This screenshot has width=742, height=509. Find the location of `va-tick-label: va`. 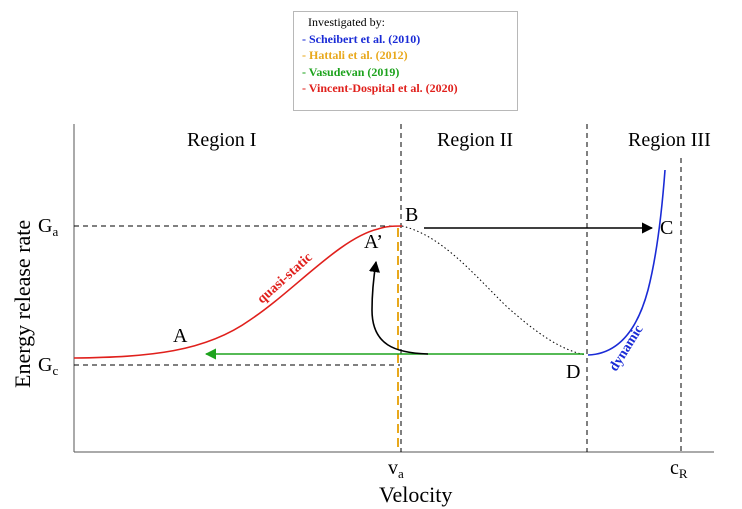

va-tick-label: va is located at coordinates (396, 469).